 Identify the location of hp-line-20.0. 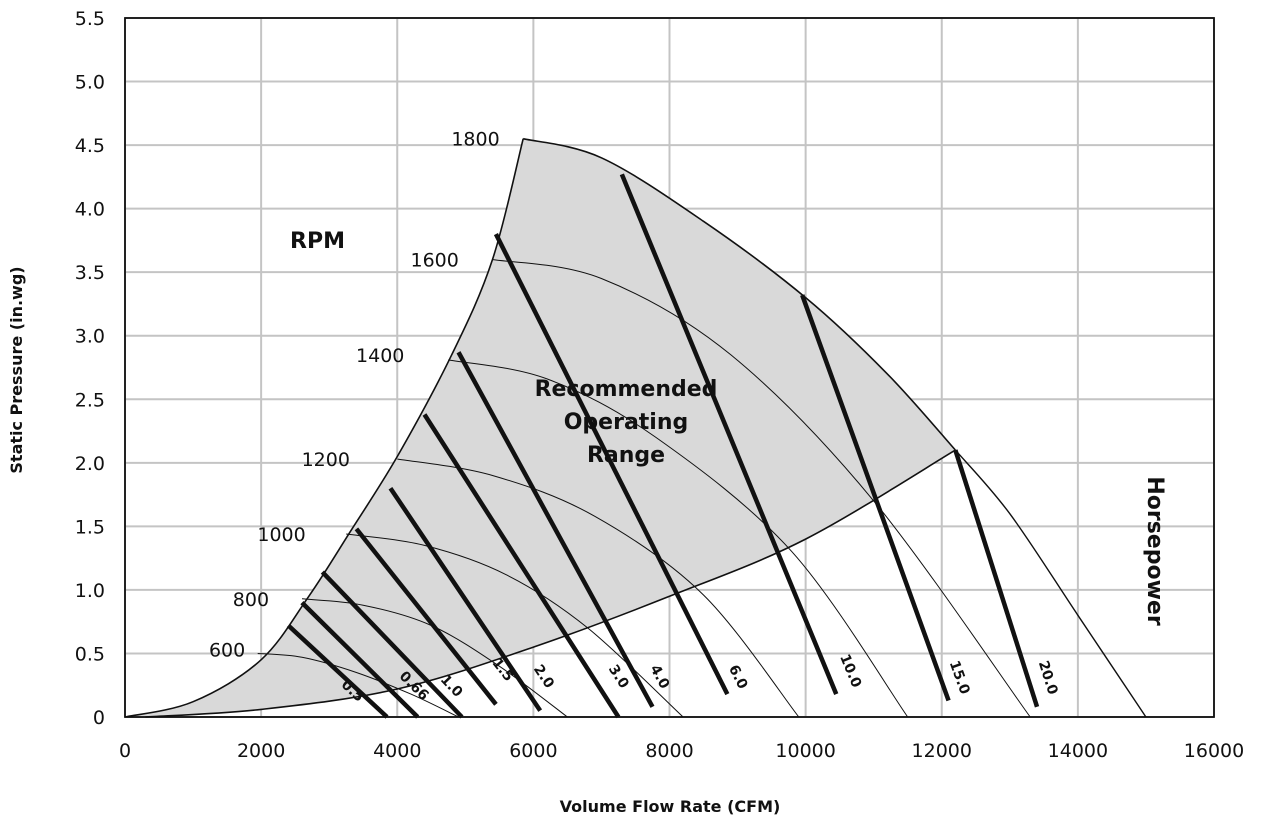
(996, 578).